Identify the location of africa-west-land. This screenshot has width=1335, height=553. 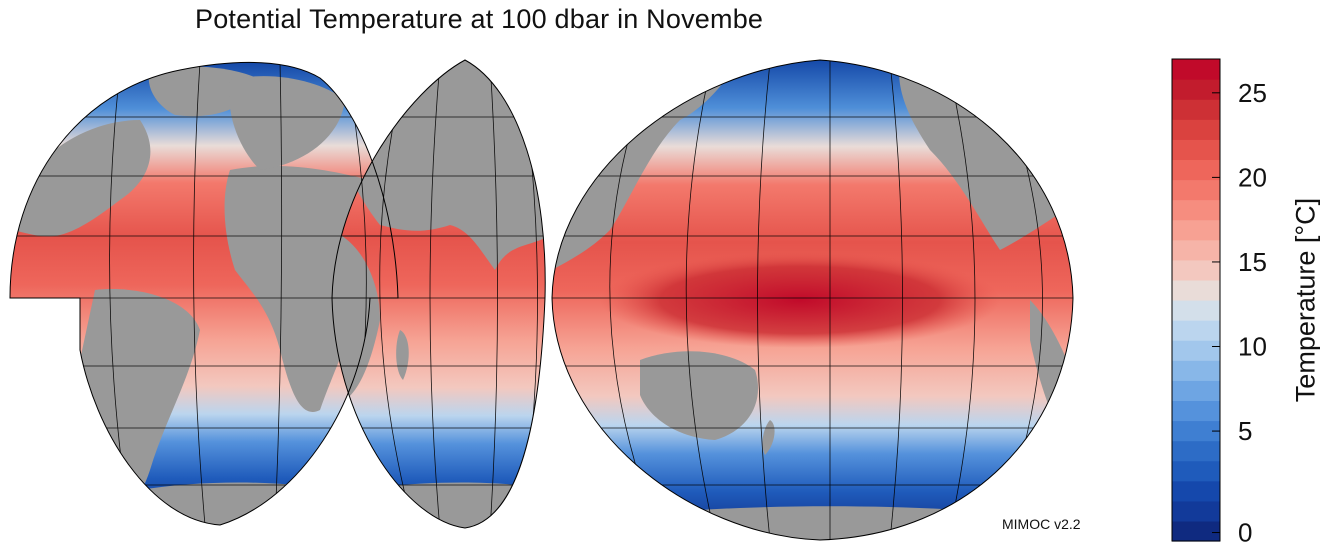
(299, 288).